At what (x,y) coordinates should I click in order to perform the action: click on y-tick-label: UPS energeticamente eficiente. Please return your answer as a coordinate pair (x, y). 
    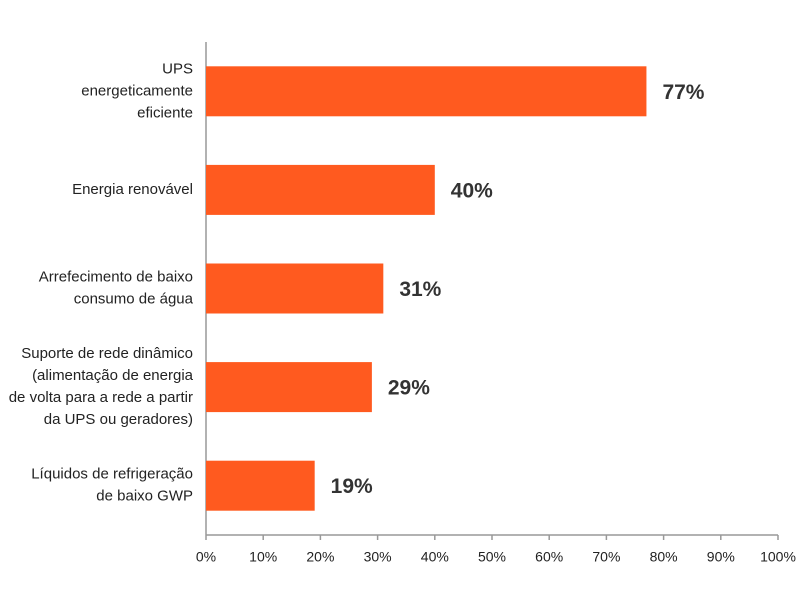
    Looking at the image, I should click on (137, 90).